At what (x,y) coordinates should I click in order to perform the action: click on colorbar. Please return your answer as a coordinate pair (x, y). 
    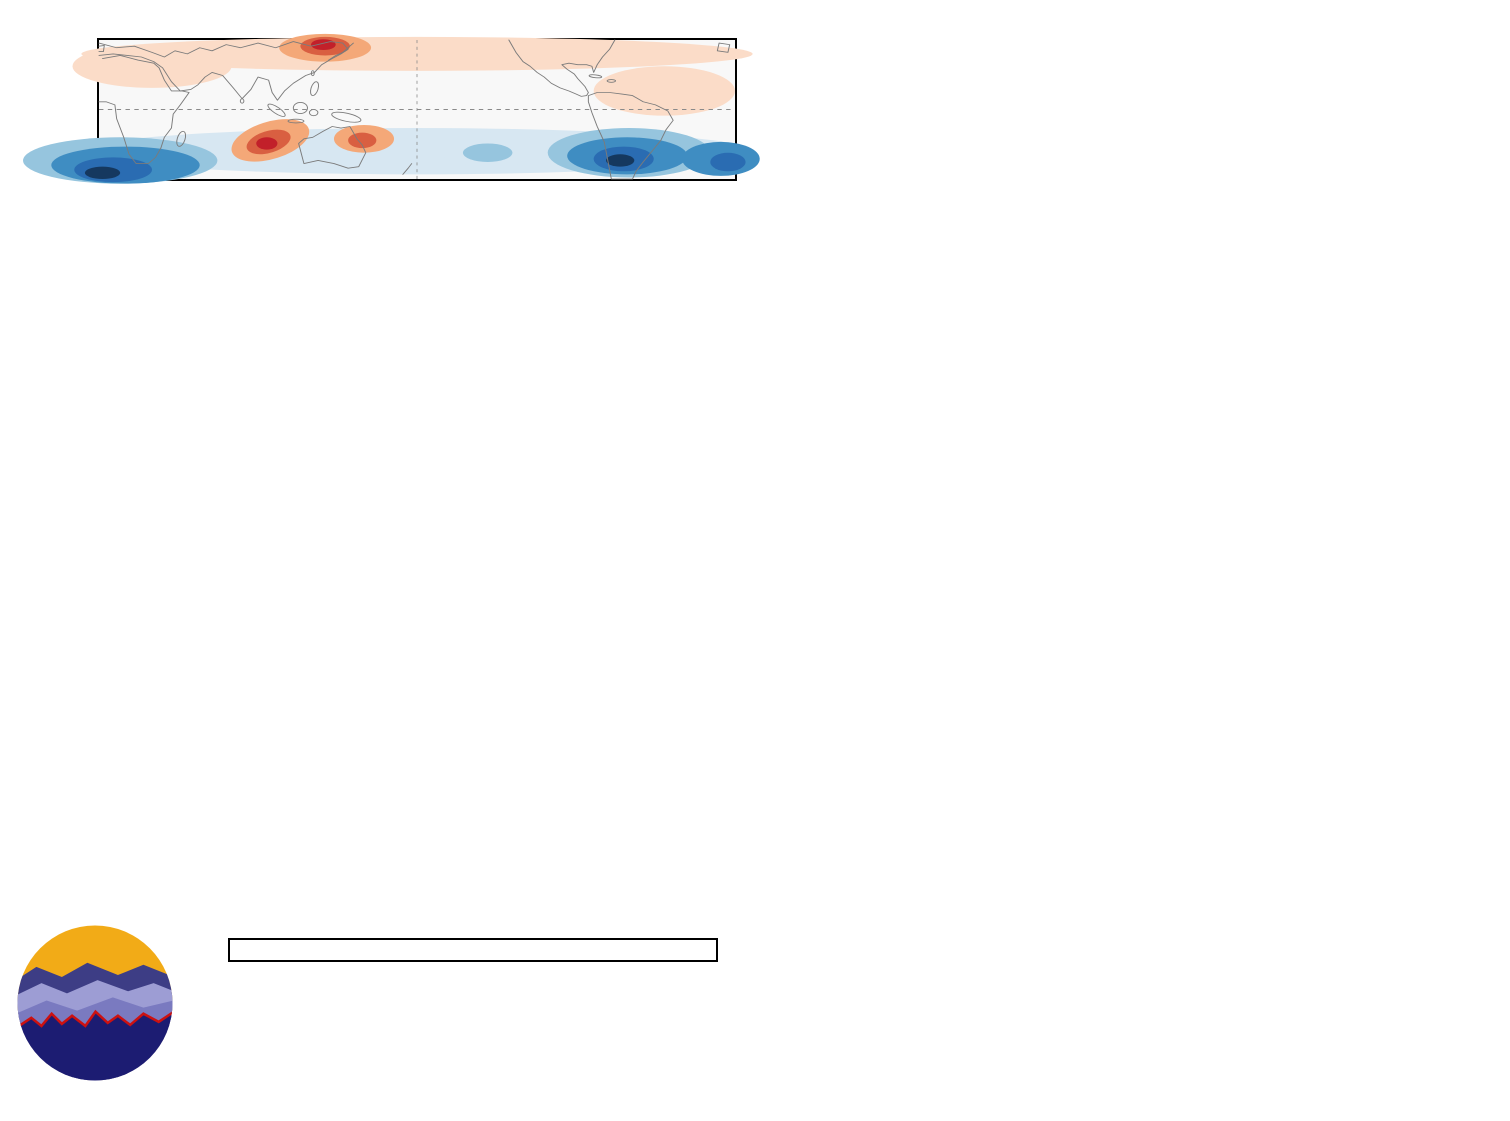
    Looking at the image, I should click on (473, 969).